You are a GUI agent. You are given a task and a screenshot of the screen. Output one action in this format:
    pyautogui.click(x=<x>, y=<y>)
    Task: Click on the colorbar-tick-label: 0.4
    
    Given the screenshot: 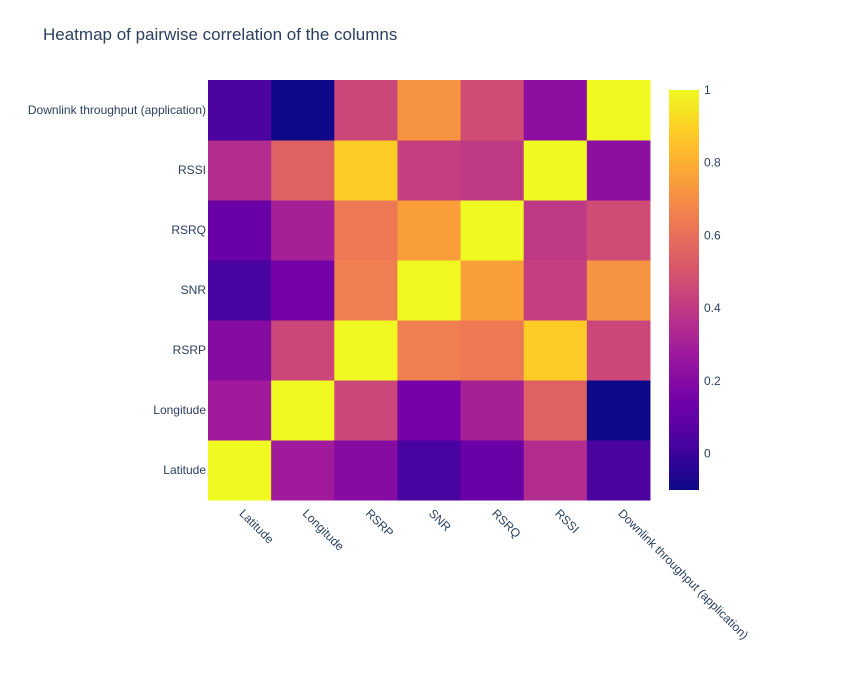 What is the action you would take?
    pyautogui.click(x=712, y=308)
    